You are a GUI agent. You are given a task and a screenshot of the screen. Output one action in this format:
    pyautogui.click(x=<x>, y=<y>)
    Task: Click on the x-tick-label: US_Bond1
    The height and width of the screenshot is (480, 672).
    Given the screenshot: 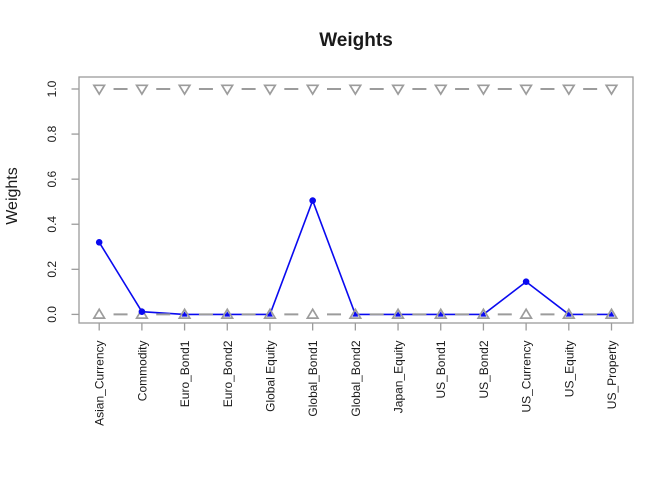 What is the action you would take?
    pyautogui.click(x=441, y=369)
    